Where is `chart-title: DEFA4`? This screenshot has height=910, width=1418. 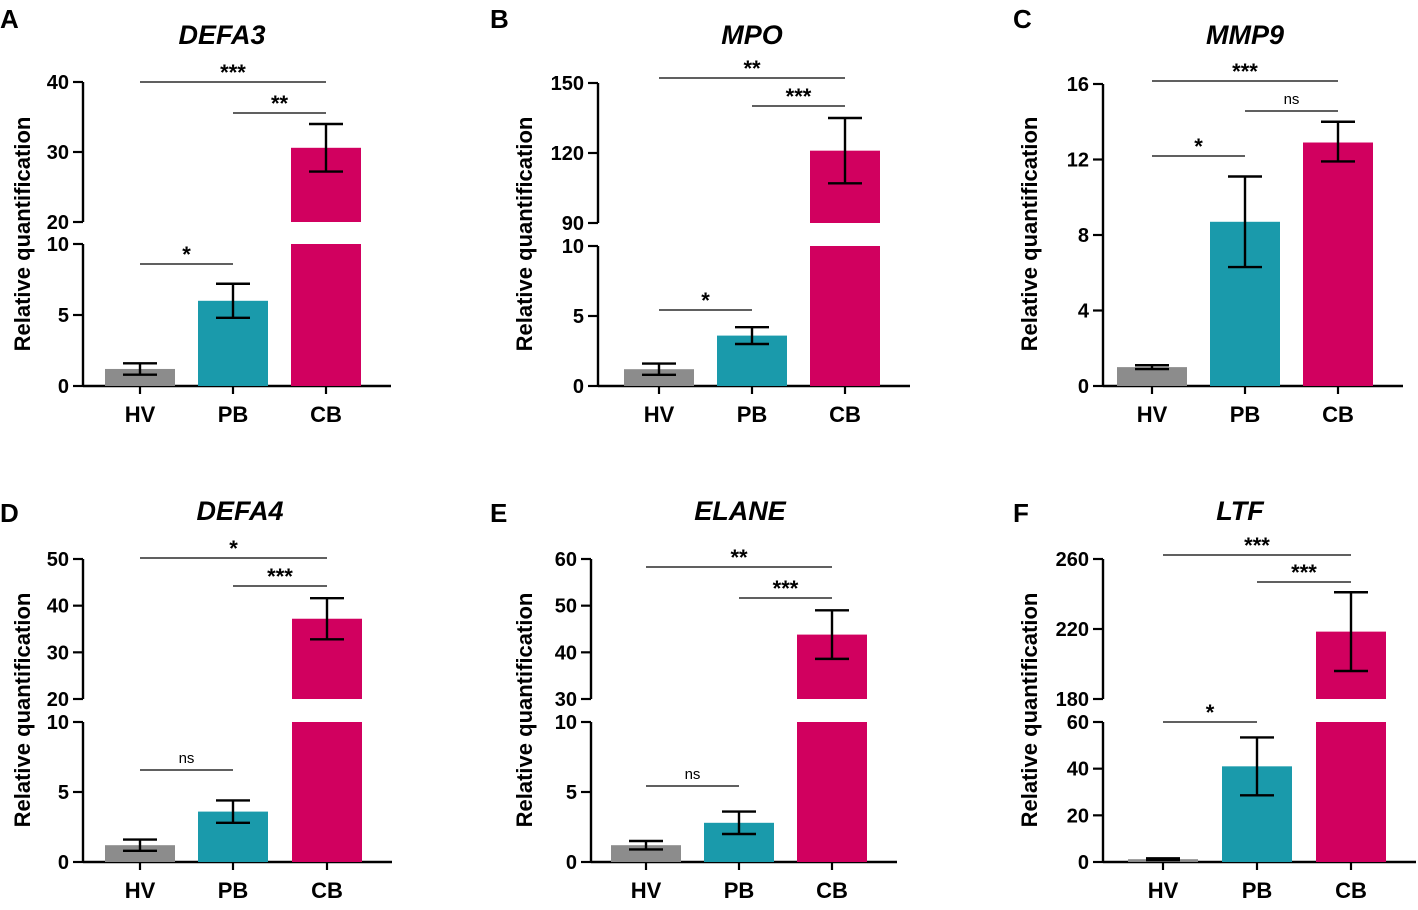
chart-title: DEFA4 is located at coordinates (239, 511).